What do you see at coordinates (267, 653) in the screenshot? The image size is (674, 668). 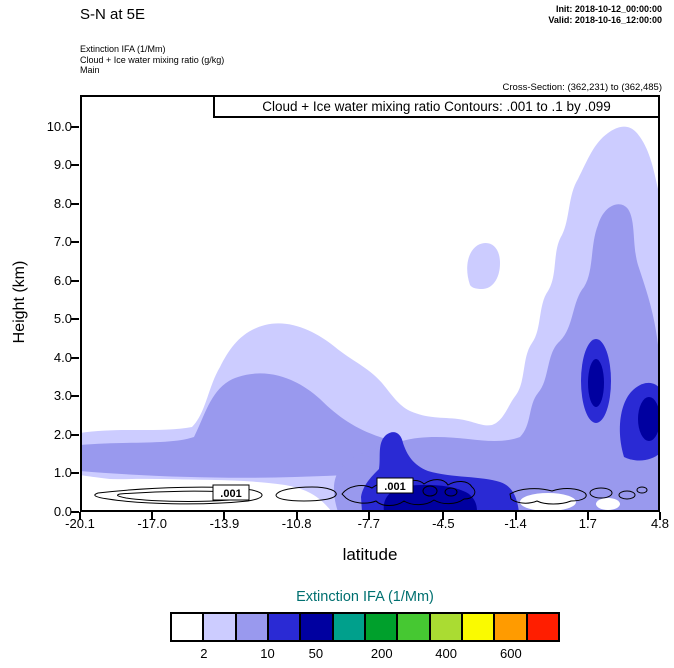 I see `colorbar-tick-label: 10` at bounding box center [267, 653].